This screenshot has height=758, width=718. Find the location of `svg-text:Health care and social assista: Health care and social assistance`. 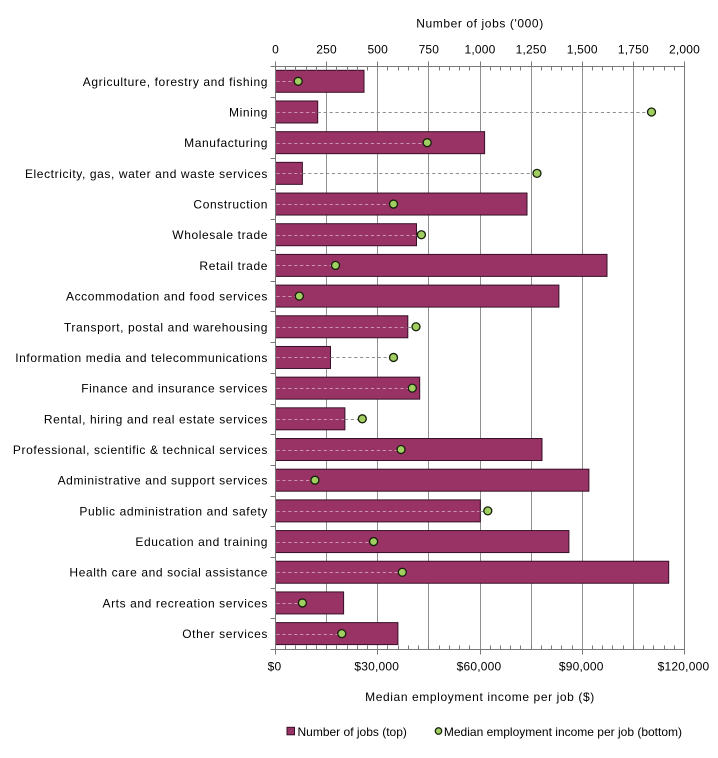

svg-text:Health care and social assista: Health care and social assistance is located at coordinates (168, 573).